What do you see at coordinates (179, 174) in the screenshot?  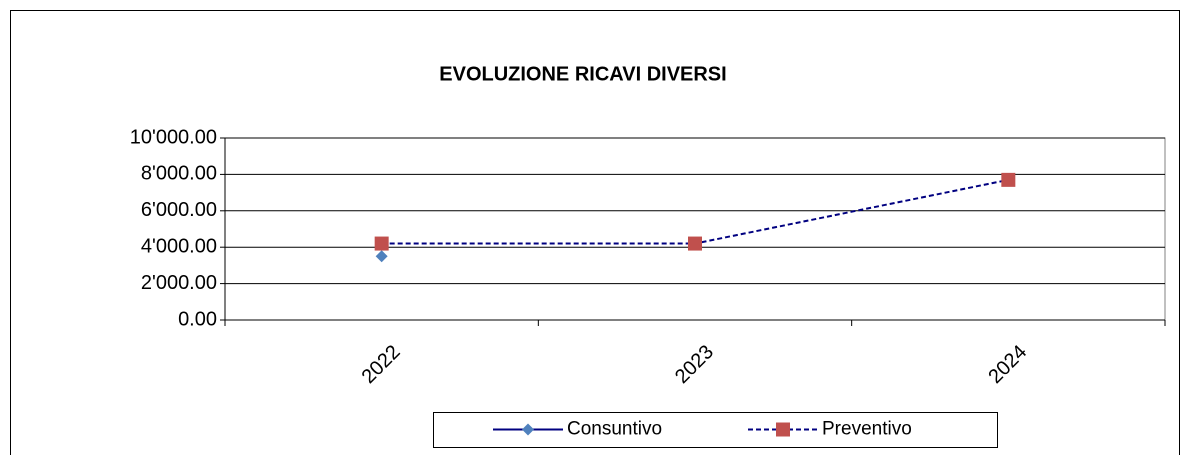 I see `y-tick-label: 8'000.00` at bounding box center [179, 174].